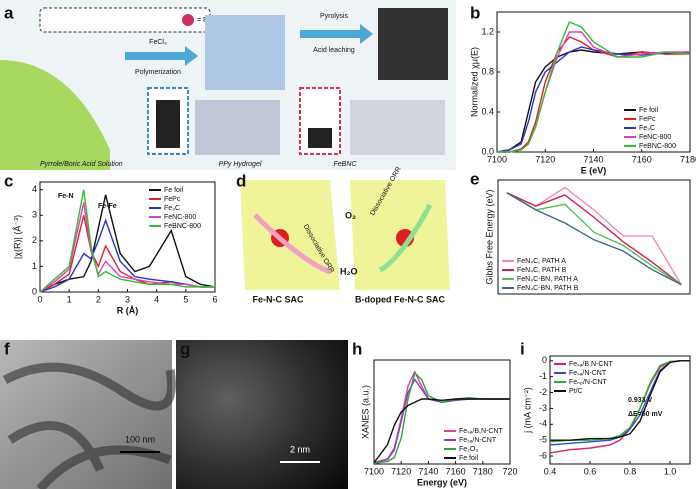  I want to click on vial-content, so click(320, 138).